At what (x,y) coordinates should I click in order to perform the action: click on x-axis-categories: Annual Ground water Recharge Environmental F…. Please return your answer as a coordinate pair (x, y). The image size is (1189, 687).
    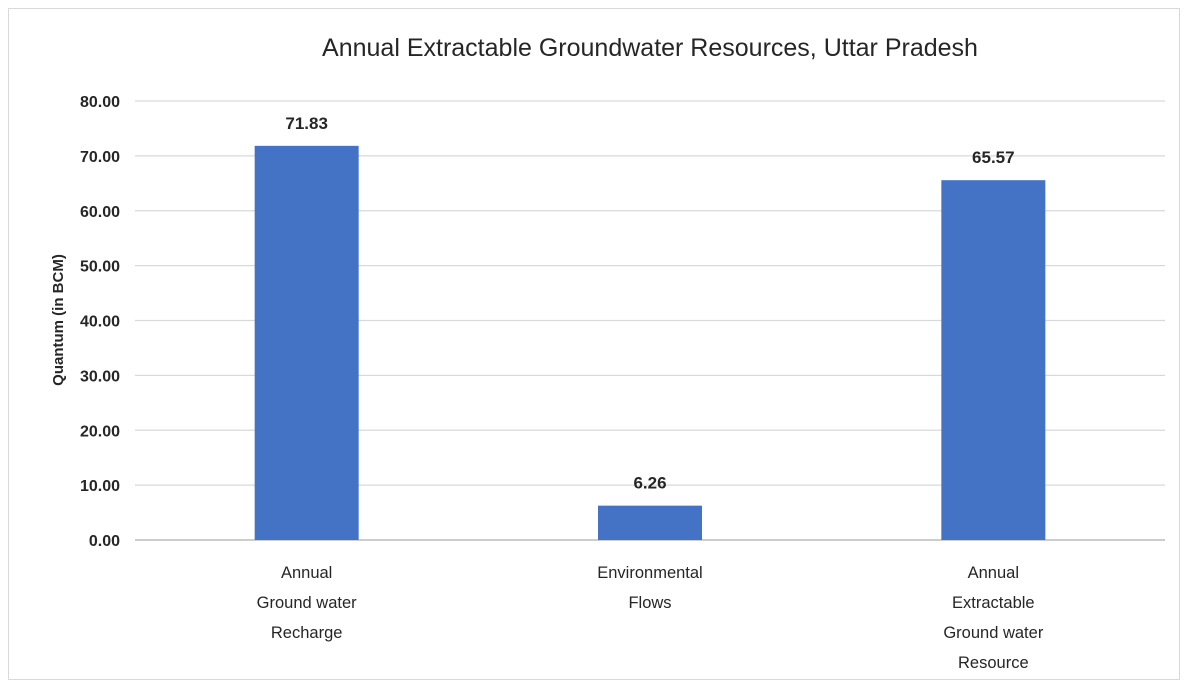
    Looking at the image, I should click on (650, 618).